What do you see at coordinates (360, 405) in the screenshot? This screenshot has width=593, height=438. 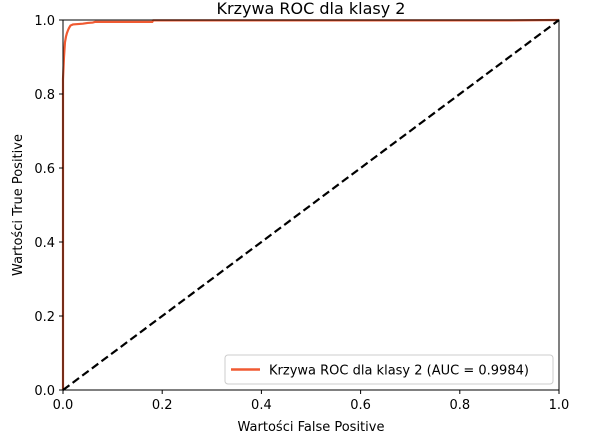 I see `x-tick-label: 0.6` at bounding box center [360, 405].